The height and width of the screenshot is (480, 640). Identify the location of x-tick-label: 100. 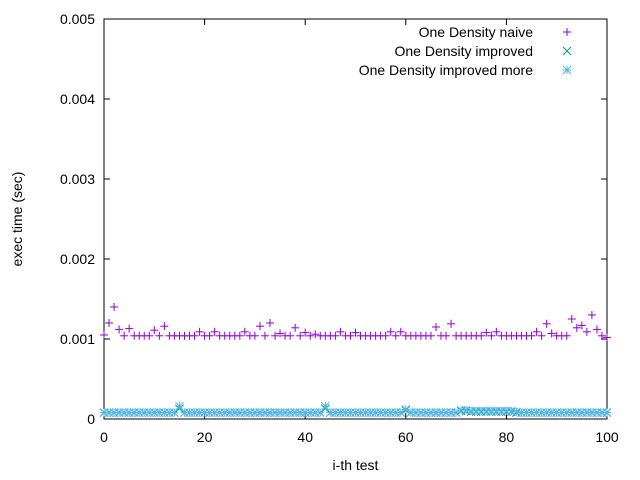
(607, 437).